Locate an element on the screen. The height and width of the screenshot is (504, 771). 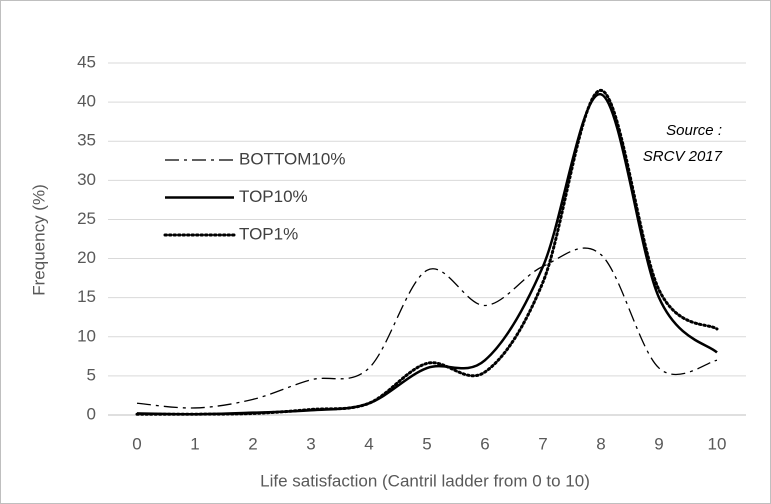
y-axis-title: Frequency (%) is located at coordinates (38, 239).